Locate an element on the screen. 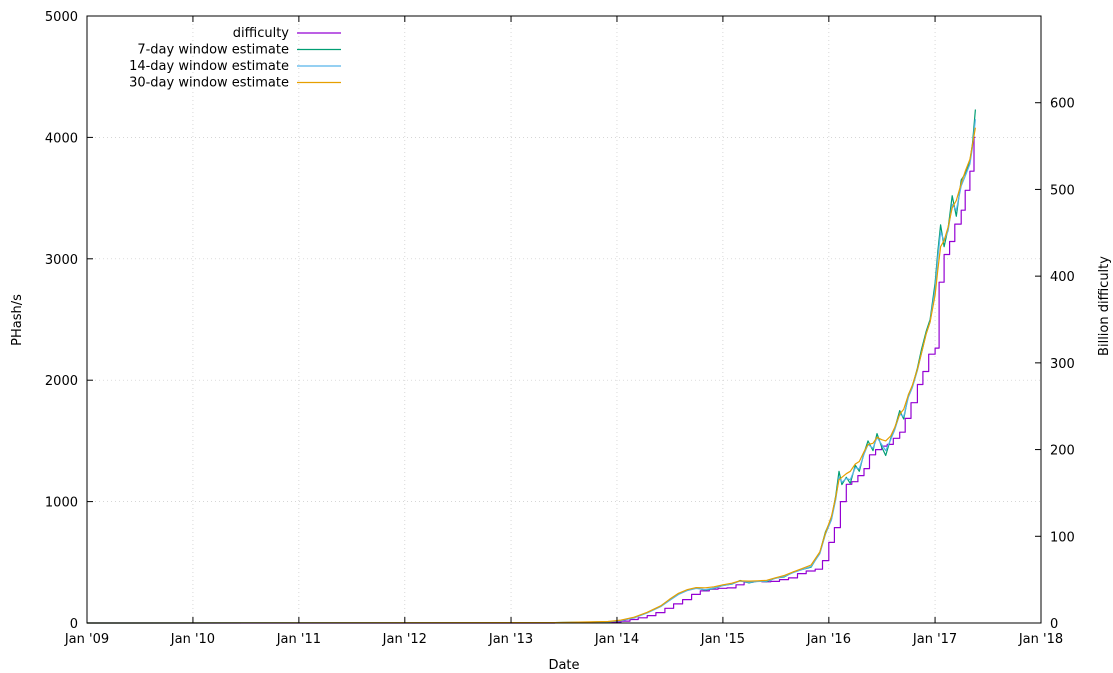 The height and width of the screenshot is (673, 1113). x-tick-label: Jan '13 is located at coordinates (510, 639).